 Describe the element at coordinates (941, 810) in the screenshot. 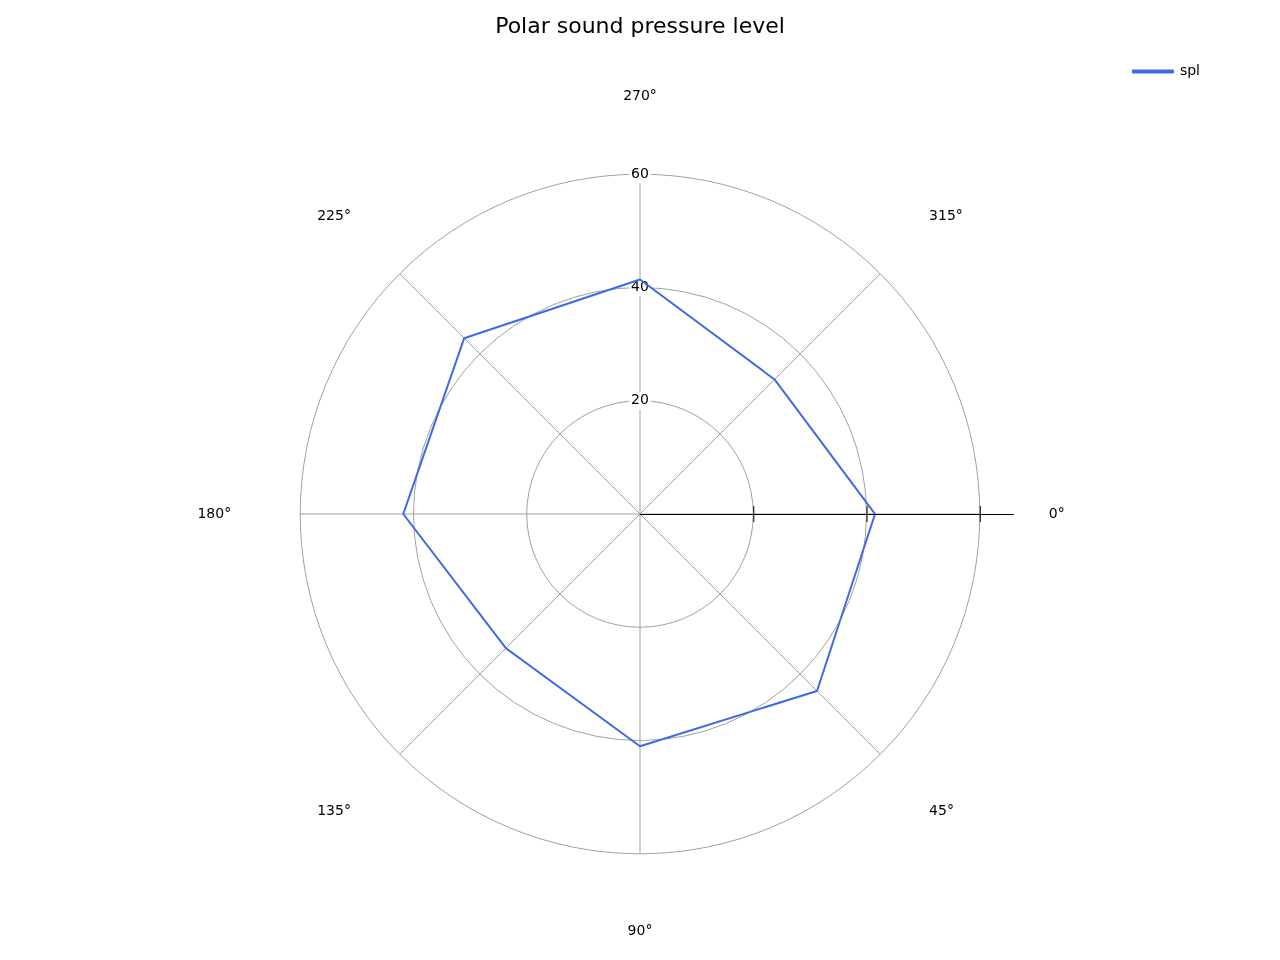

I see `spoke-label: 45°` at that location.